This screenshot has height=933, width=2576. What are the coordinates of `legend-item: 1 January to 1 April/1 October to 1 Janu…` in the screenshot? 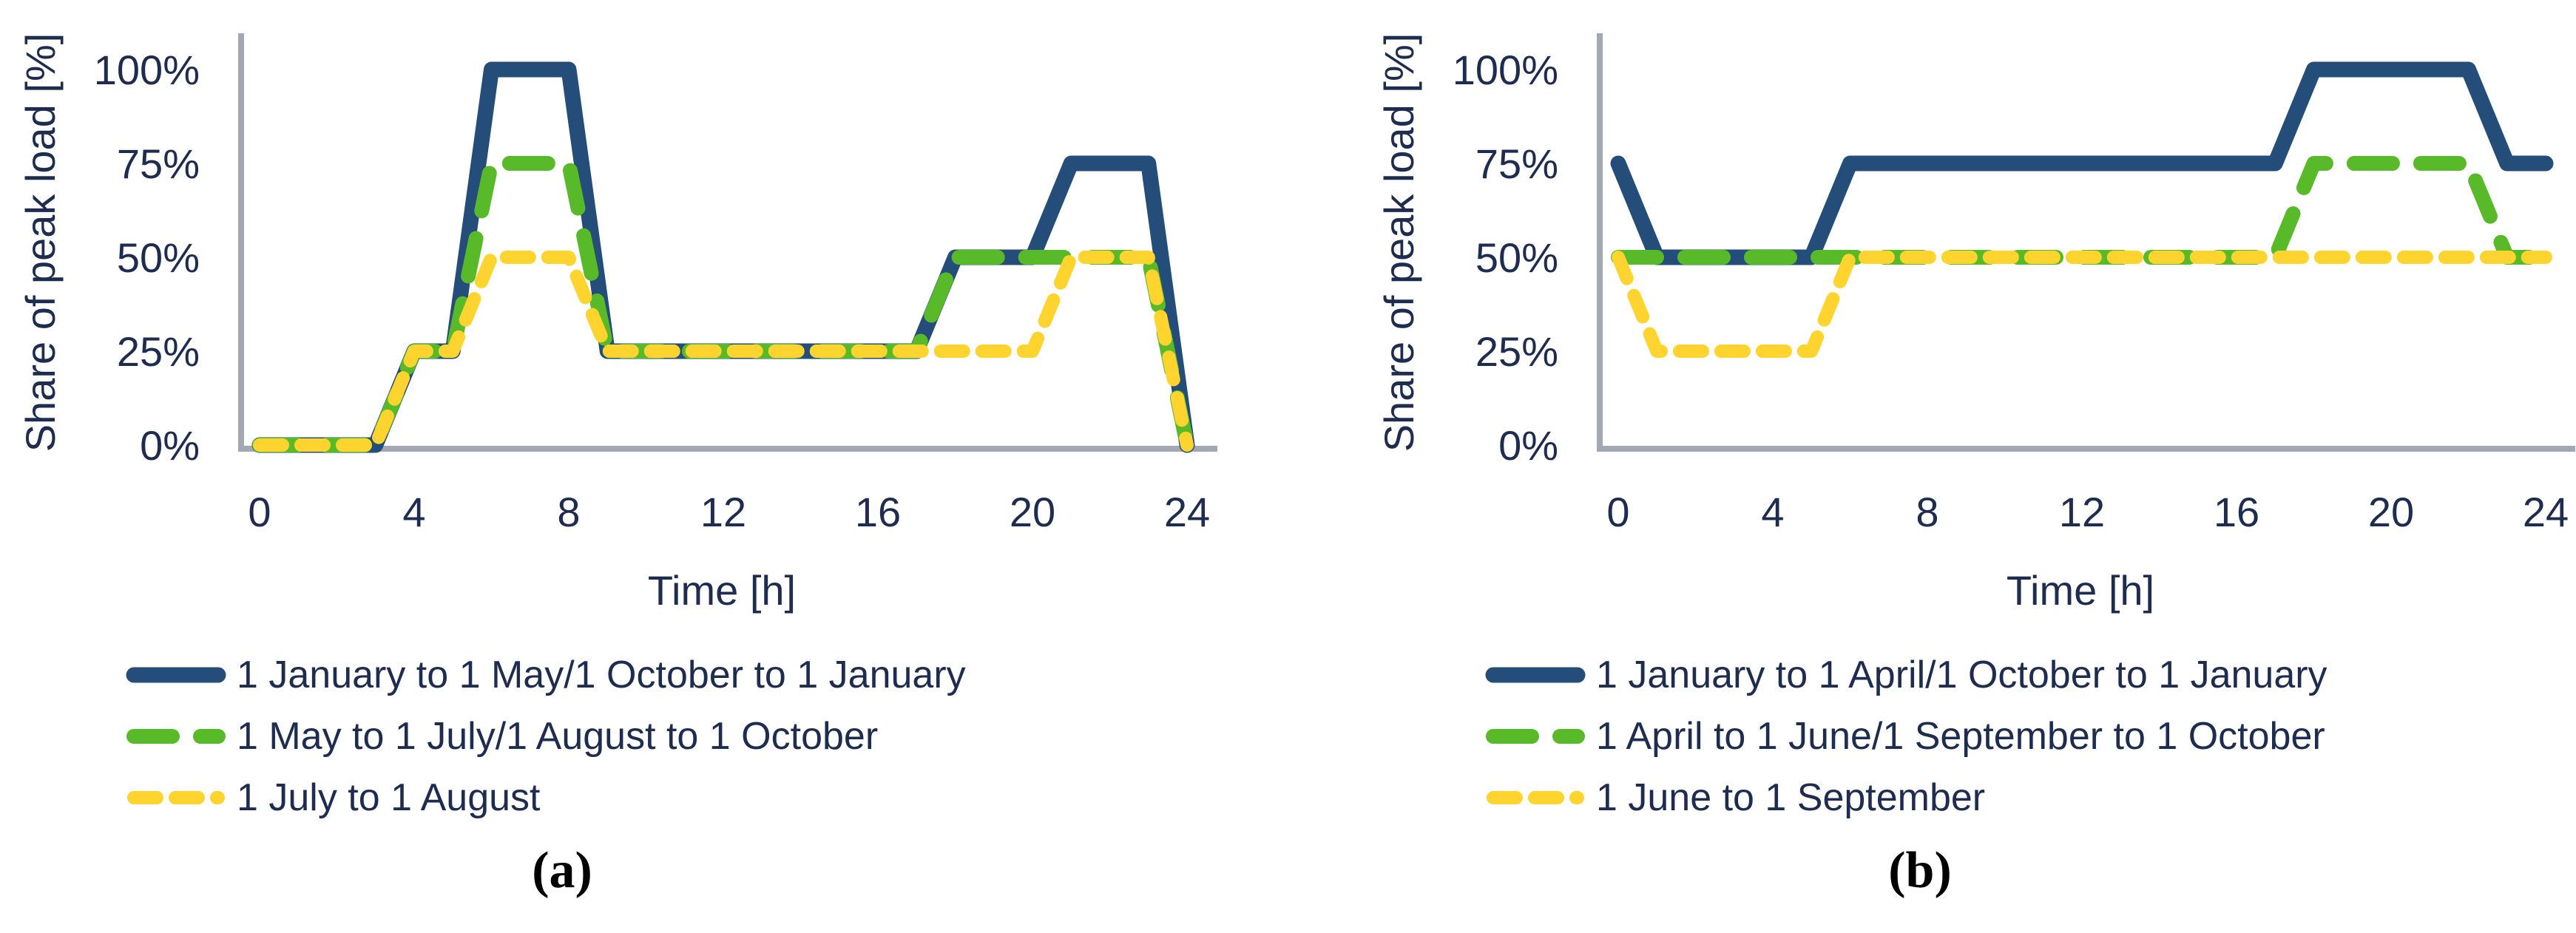 It's located at (1906, 675).